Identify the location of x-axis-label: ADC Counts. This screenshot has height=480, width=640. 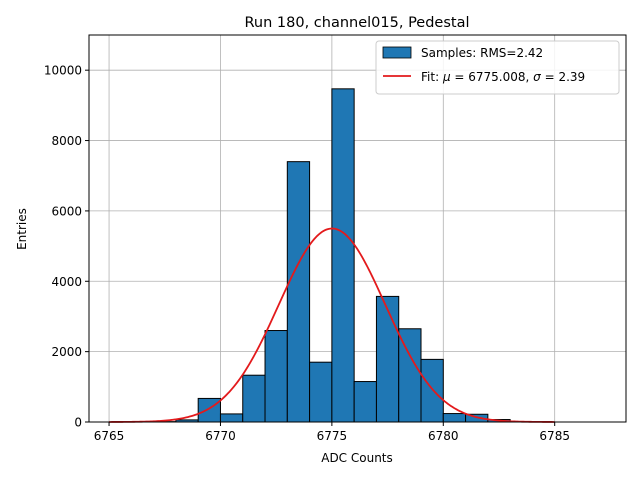
(357, 458).